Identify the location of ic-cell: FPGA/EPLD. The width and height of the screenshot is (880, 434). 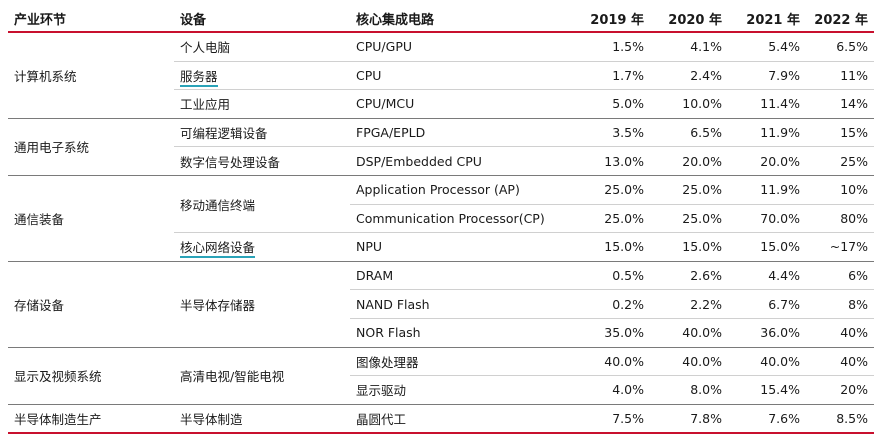
(461, 133).